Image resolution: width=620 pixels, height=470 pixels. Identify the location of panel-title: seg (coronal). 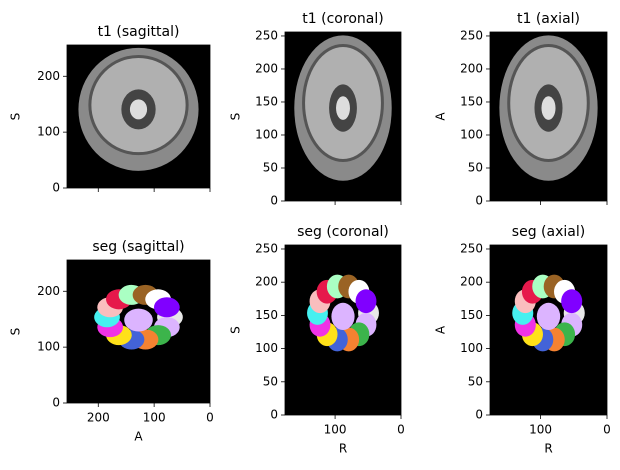
(343, 232).